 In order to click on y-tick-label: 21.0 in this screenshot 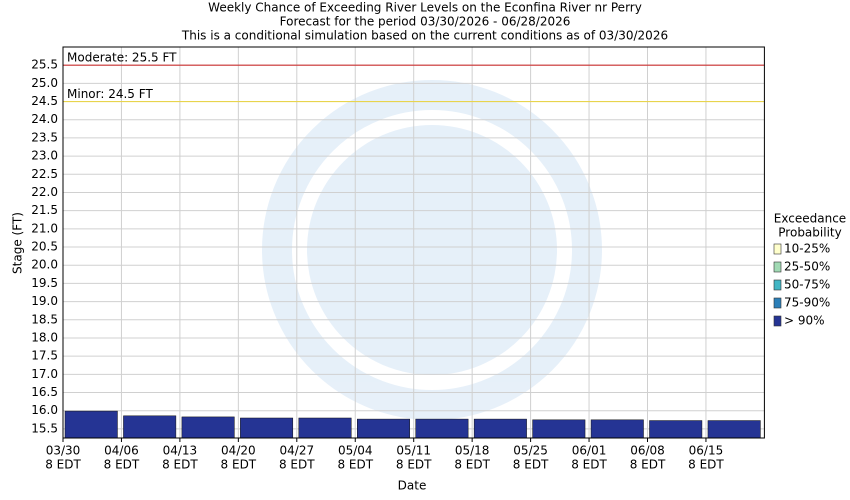, I will do `click(44, 228)`.